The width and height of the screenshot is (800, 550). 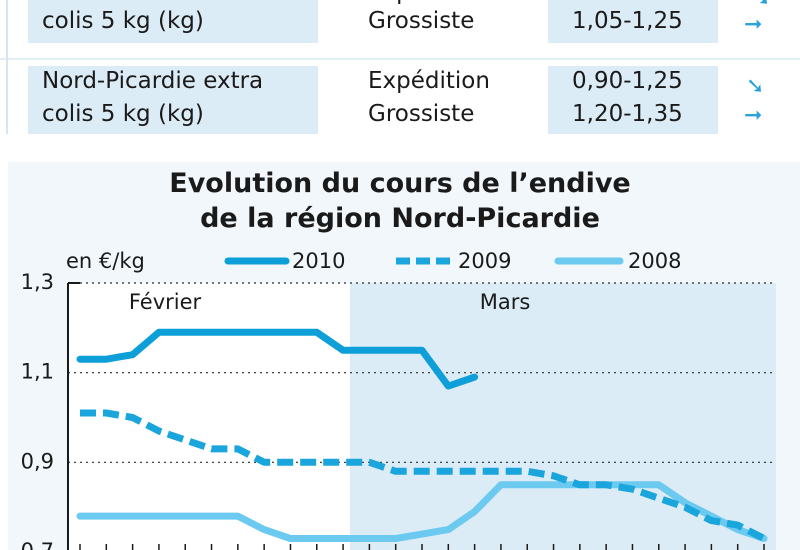 What do you see at coordinates (627, 81) in the screenshot?
I see `price-line: 0,90-1,25` at bounding box center [627, 81].